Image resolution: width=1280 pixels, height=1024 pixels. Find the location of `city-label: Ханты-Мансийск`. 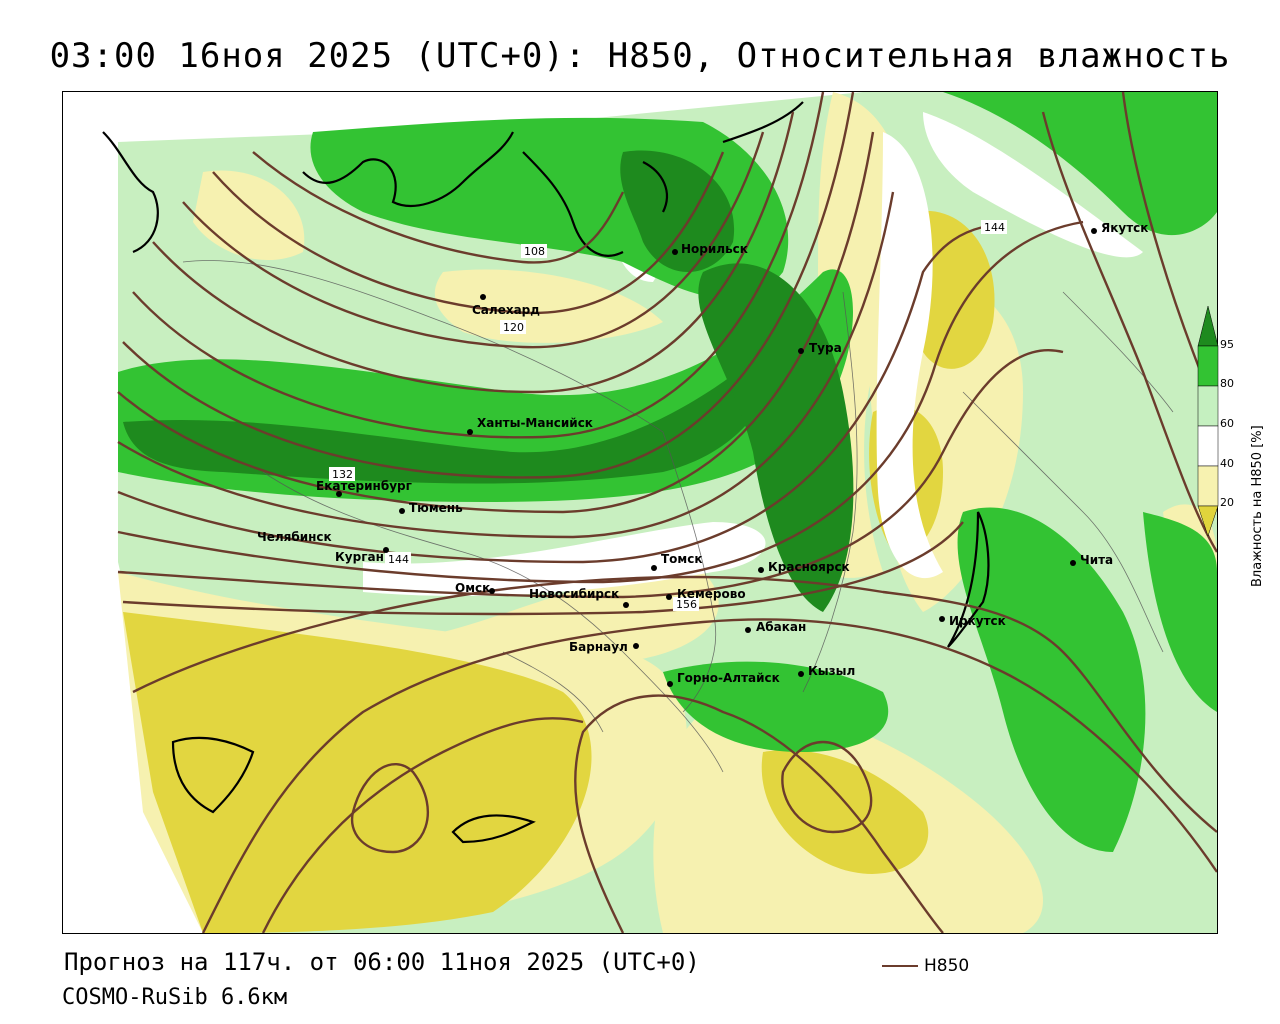

city-label: Ханты-Мансийск is located at coordinates (535, 423).